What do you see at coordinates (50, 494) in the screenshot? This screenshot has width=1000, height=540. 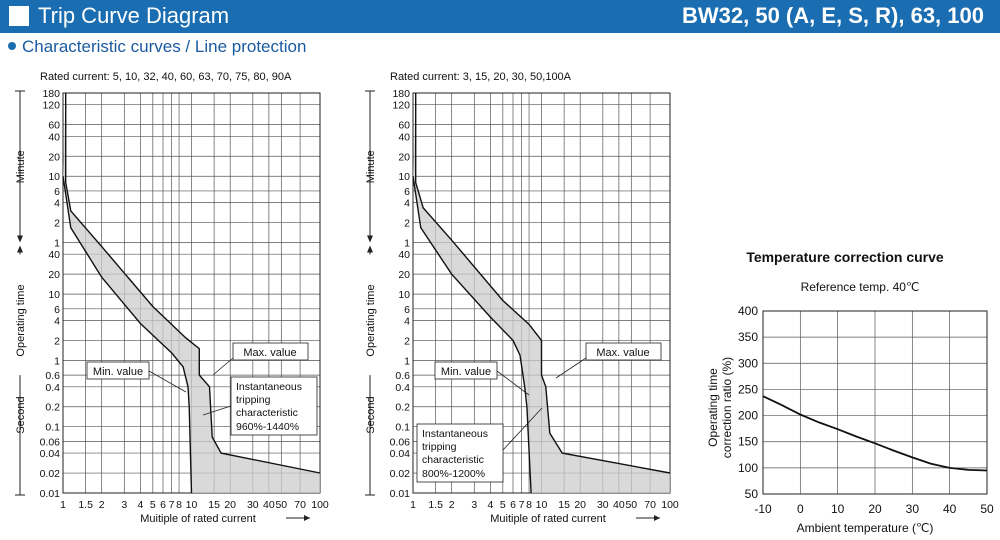 I see `y-tick-label: 0.01` at bounding box center [50, 494].